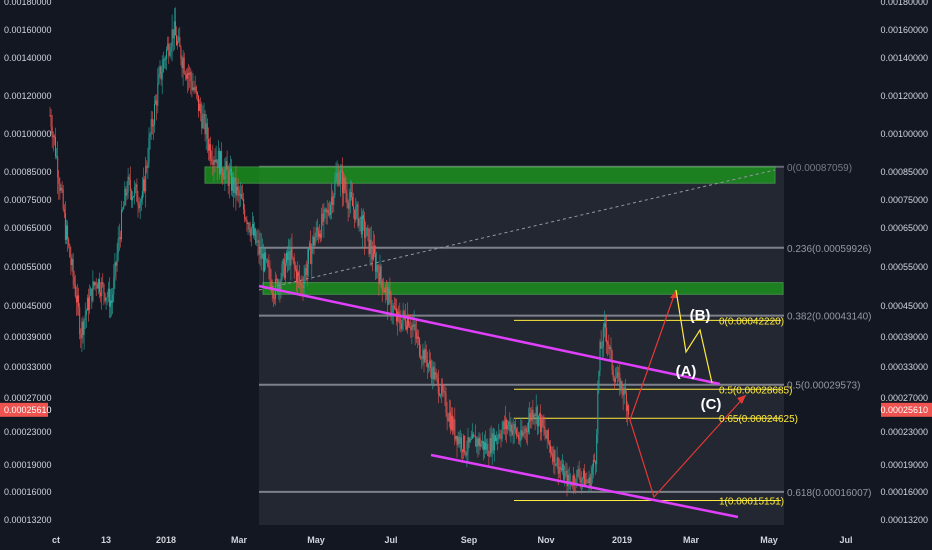 Image resolution: width=932 pixels, height=550 pixels. Describe the element at coordinates (829, 249) in the screenshot. I see `fib-level-label: 0.236(0.00059926)` at that location.